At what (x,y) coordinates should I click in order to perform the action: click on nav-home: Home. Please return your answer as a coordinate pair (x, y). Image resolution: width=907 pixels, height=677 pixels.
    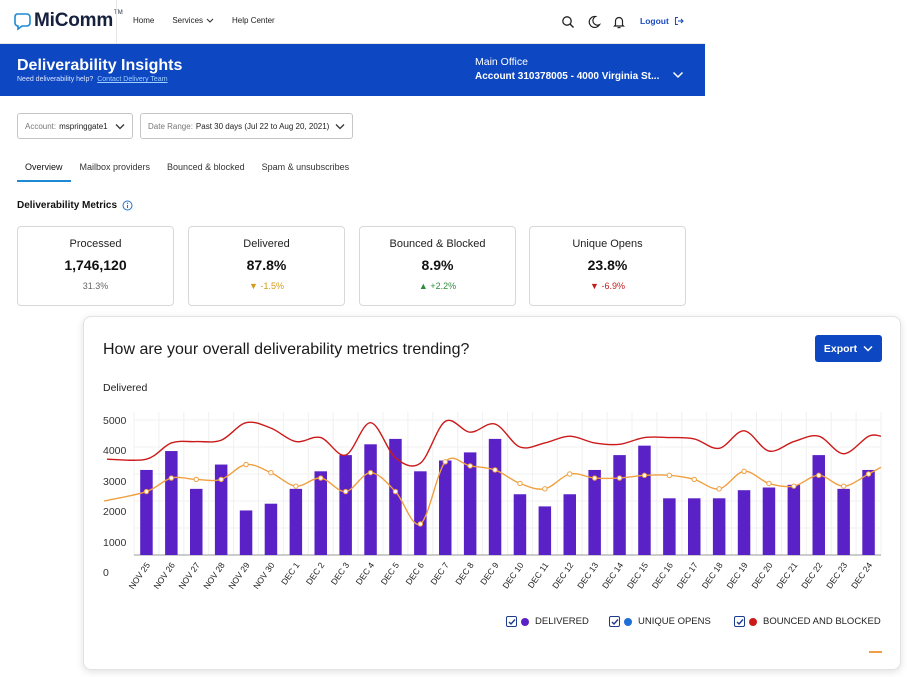
    Looking at the image, I should click on (144, 20).